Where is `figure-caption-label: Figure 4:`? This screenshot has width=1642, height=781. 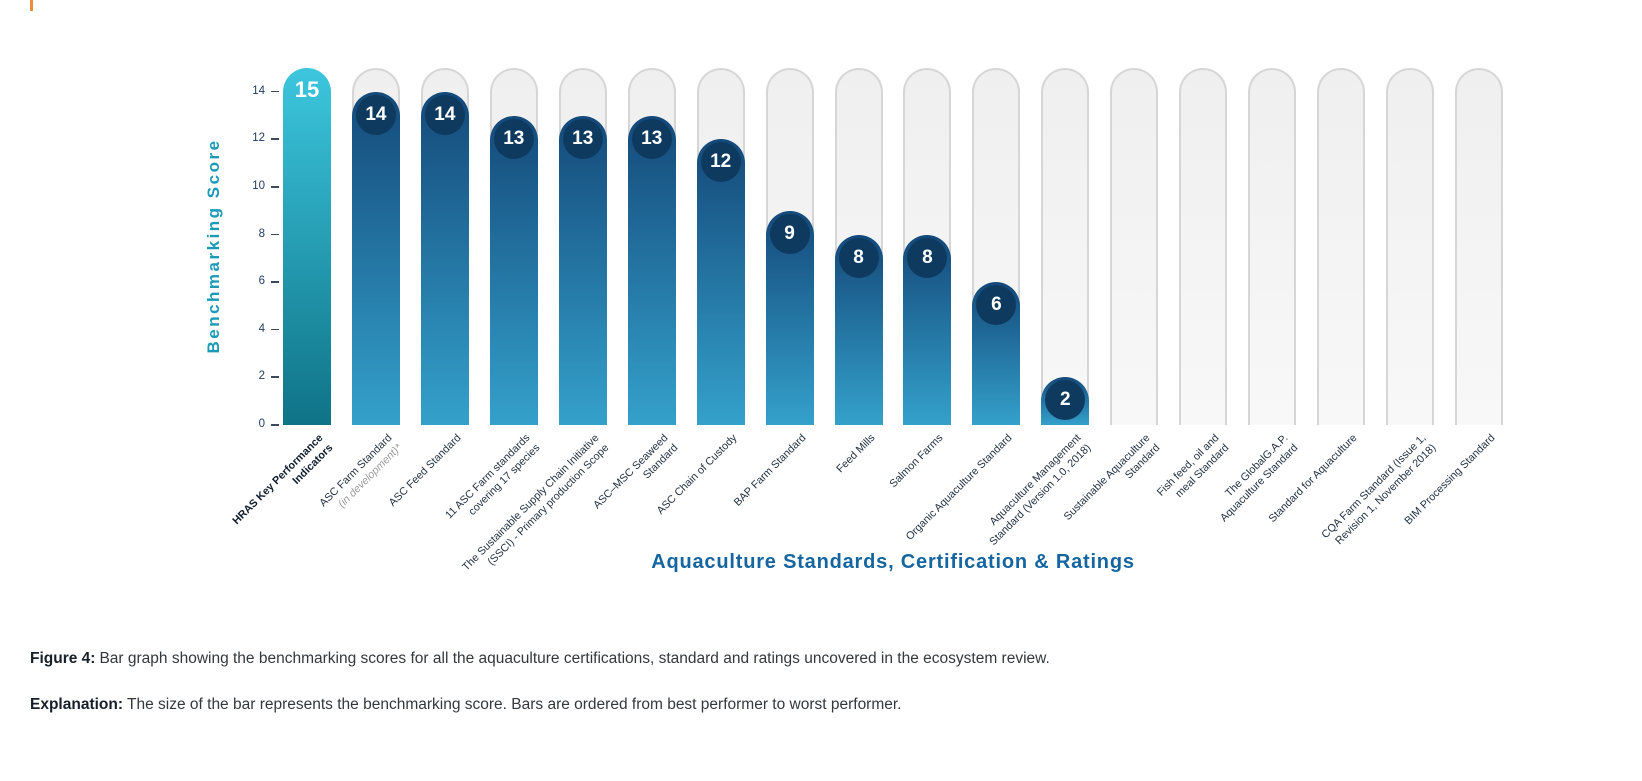 figure-caption-label: Figure 4: is located at coordinates (63, 658).